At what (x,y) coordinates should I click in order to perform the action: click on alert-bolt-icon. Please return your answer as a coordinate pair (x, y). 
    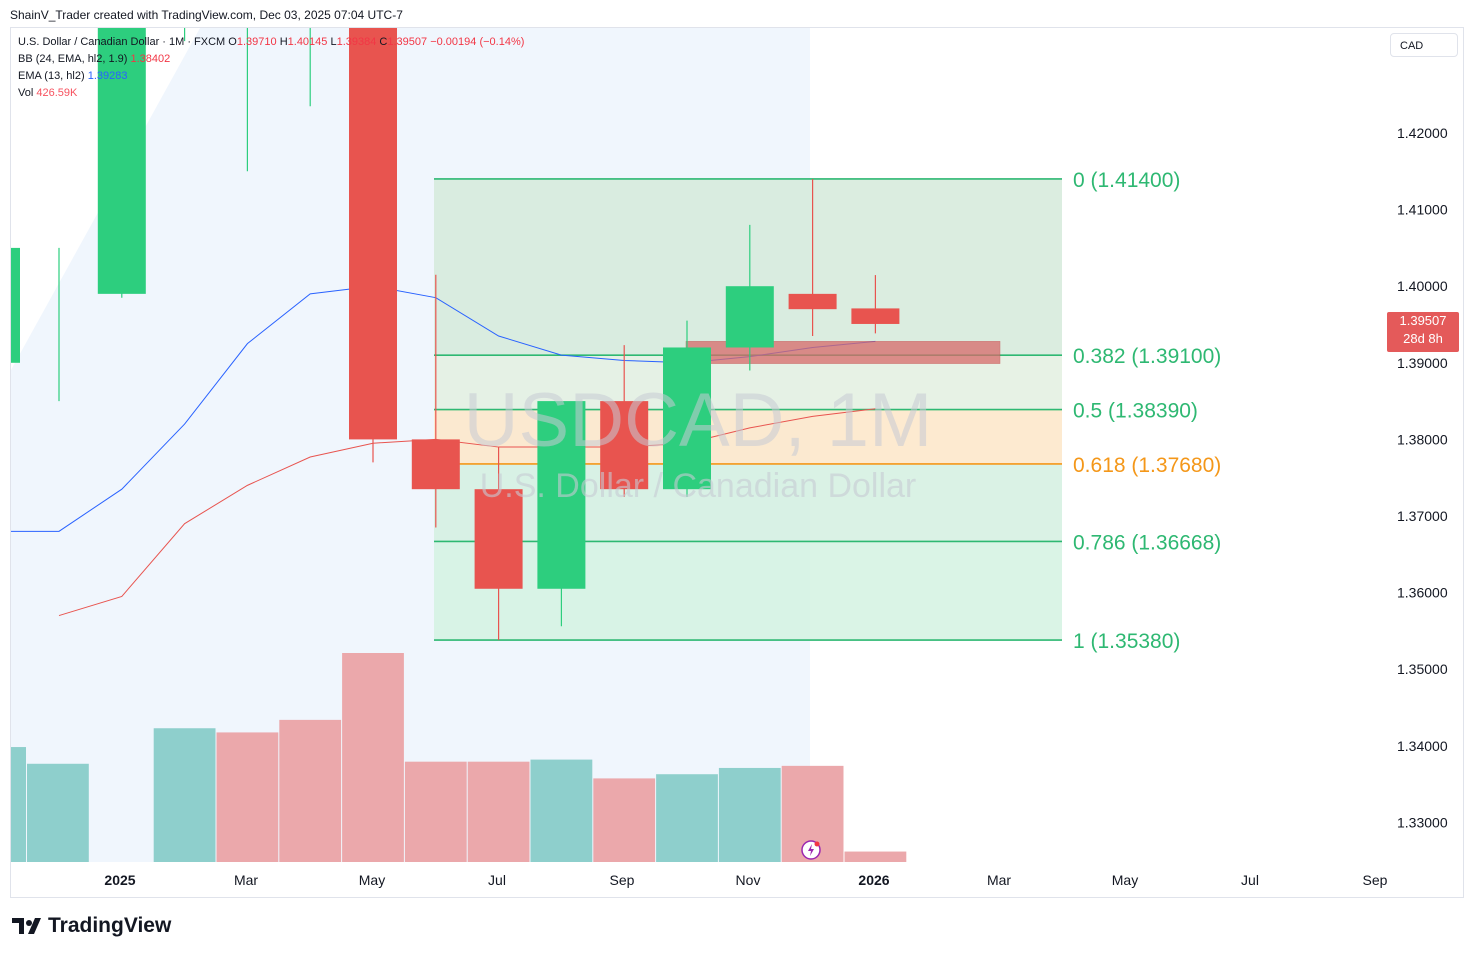
    Looking at the image, I should click on (811, 850).